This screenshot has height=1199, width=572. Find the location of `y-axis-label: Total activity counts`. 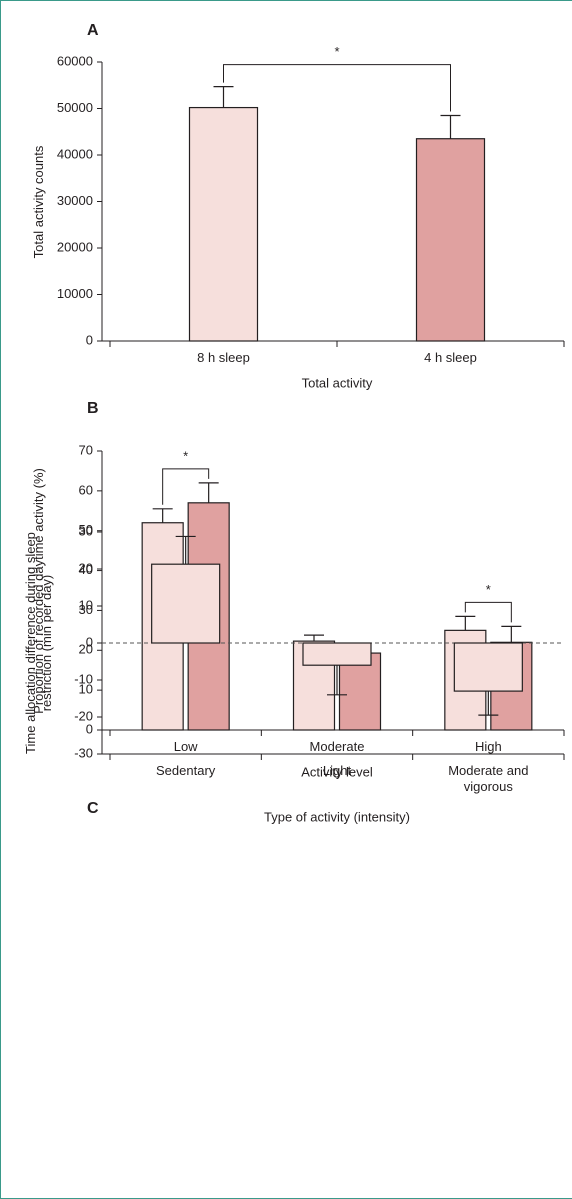

y-axis-label: Total activity counts is located at coordinates (38, 201).